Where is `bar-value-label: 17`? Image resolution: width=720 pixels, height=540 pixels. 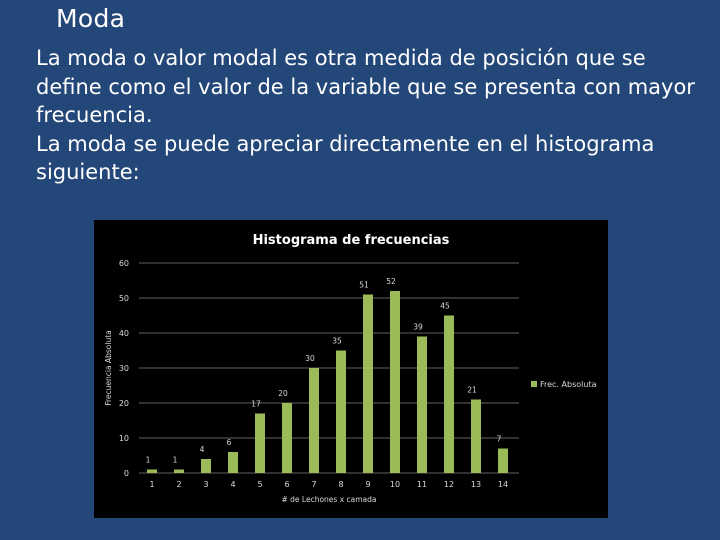
bar-value-label: 17 is located at coordinates (256, 404).